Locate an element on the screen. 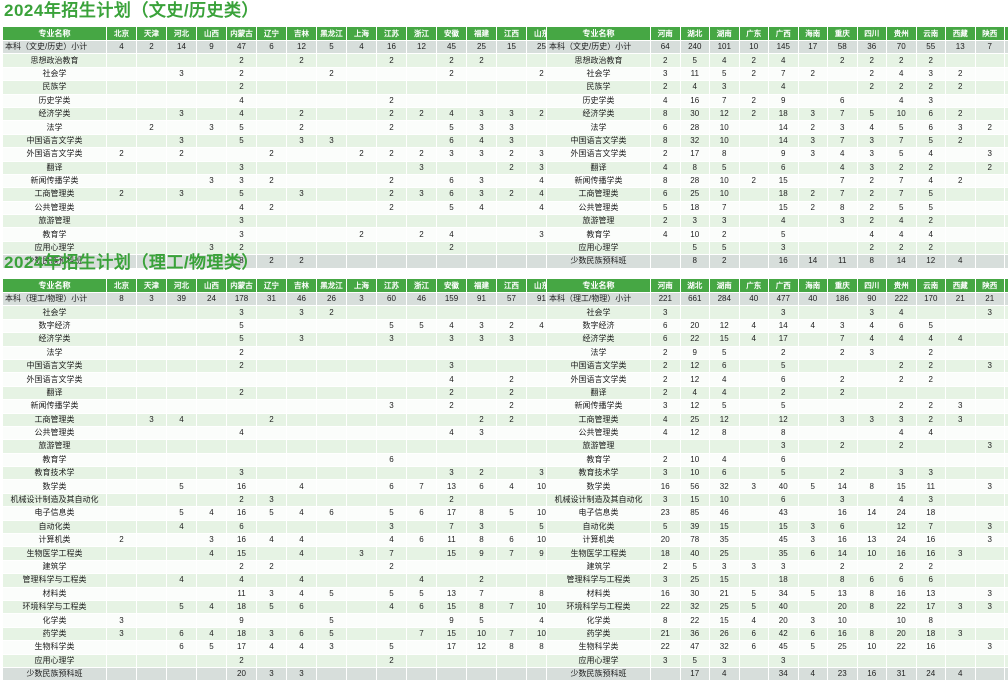 The height and width of the screenshot is (681, 1008). plan-count-cell: 101 is located at coordinates (725, 47).